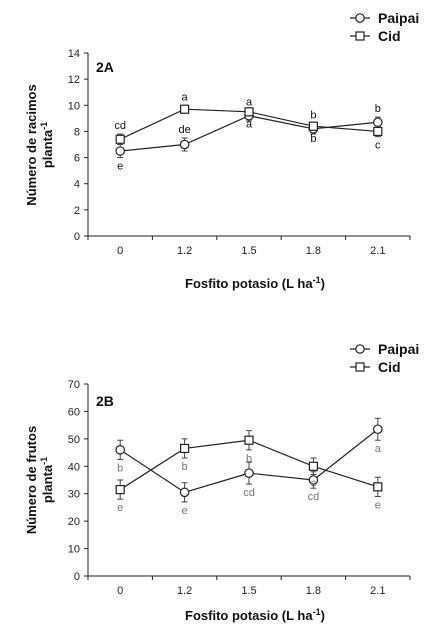 Image resolution: width=435 pixels, height=632 pixels. Describe the element at coordinates (77, 132) in the screenshot. I see `y-tick-label: 8` at that location.